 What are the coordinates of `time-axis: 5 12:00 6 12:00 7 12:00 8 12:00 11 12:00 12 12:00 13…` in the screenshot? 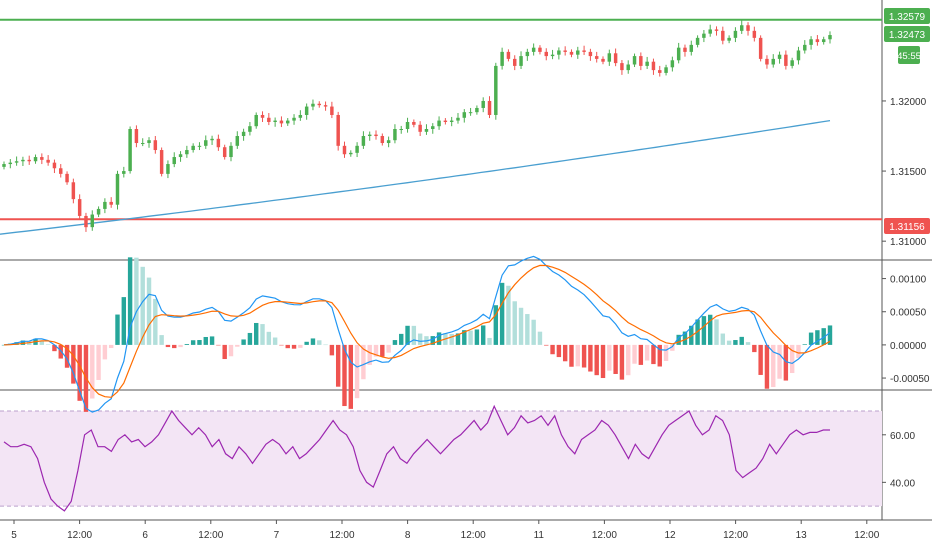 It's located at (445, 530).